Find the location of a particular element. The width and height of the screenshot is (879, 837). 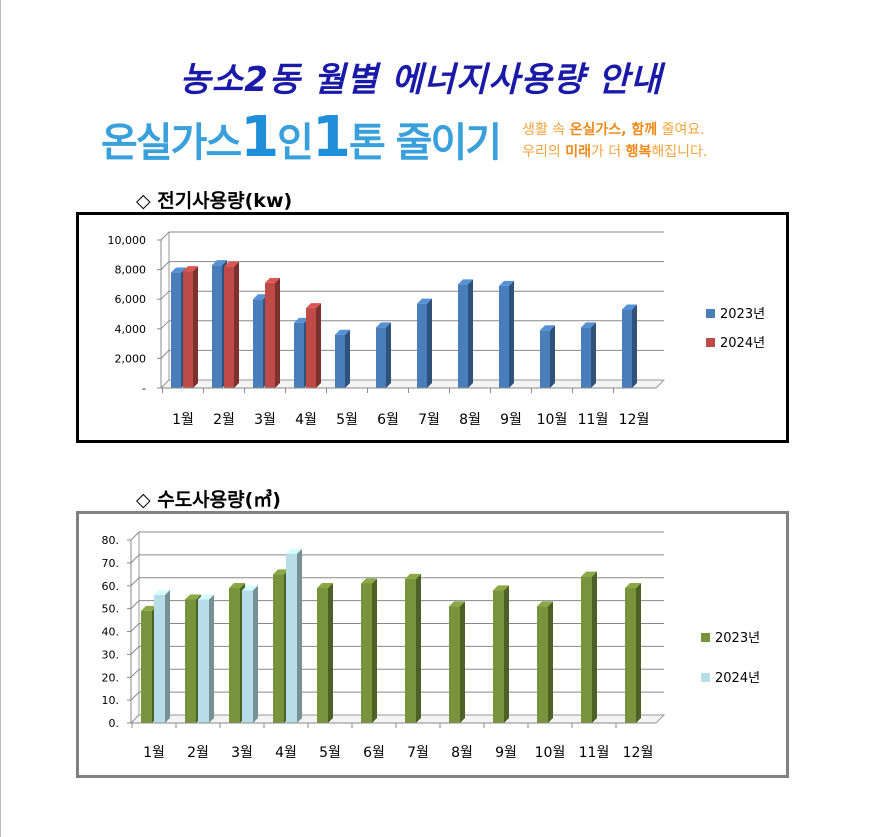

x-tick-label: 6월 is located at coordinates (388, 420).